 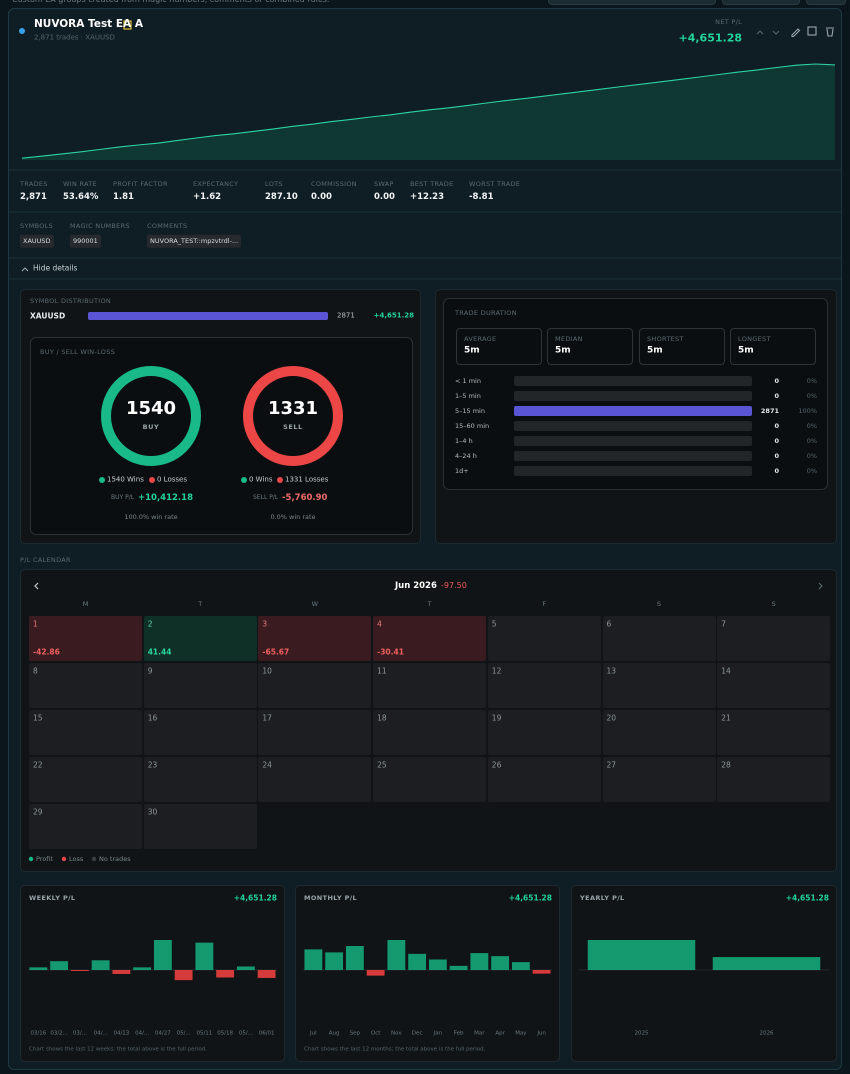 What do you see at coordinates (760, 32) in the screenshot?
I see `move-up-icon` at bounding box center [760, 32].